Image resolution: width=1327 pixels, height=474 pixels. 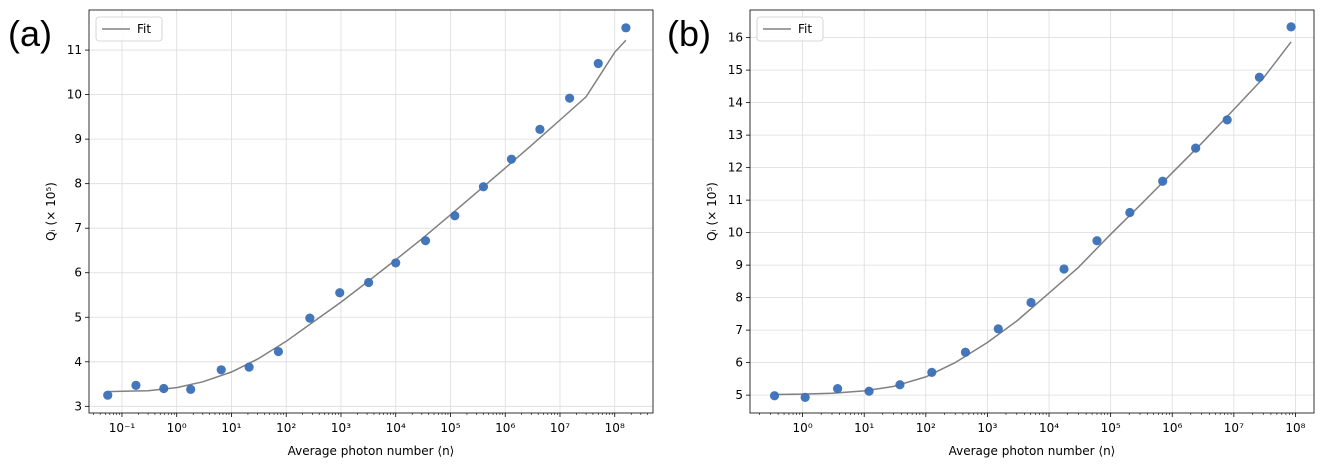 What do you see at coordinates (735, 135) in the screenshot?
I see `y-tick-label: 13` at bounding box center [735, 135].